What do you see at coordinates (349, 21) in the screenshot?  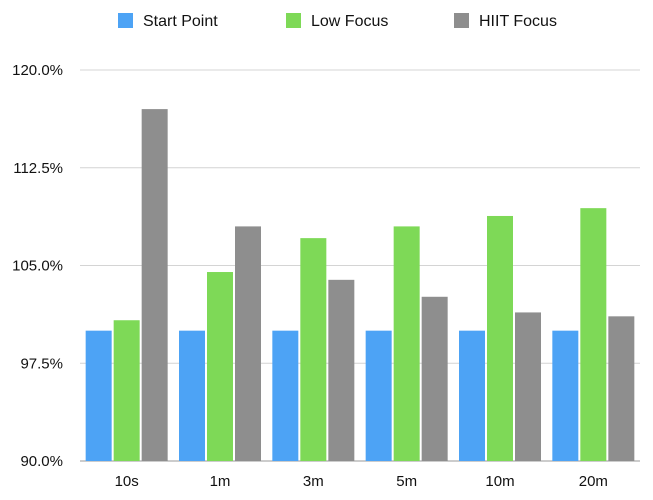 I see `legend-label-2: Low Focus` at bounding box center [349, 21].